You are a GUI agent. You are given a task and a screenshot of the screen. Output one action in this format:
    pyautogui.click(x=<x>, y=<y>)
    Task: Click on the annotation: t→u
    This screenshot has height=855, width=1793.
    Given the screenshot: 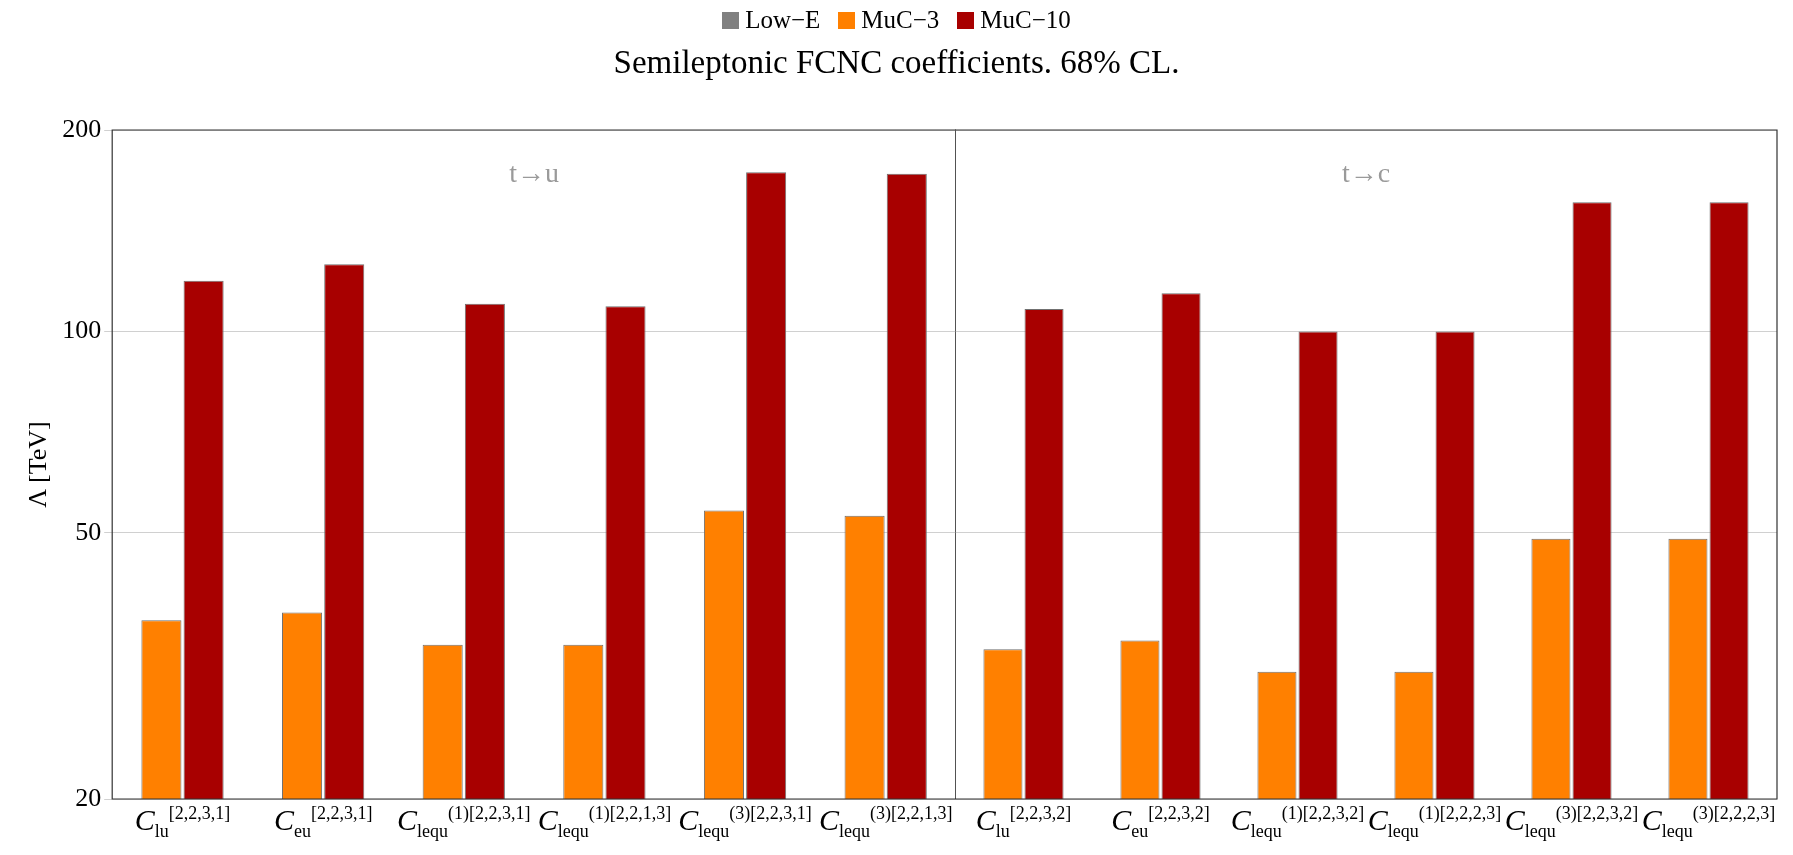 What is the action you would take?
    pyautogui.click(x=534, y=173)
    